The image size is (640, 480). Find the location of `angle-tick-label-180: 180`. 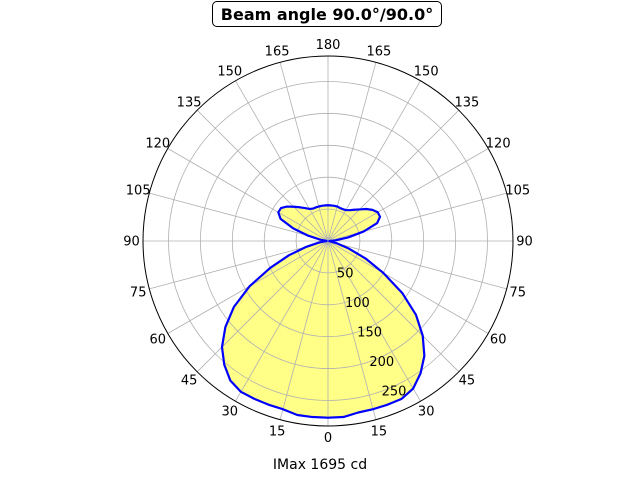

angle-tick-label-180: 180 is located at coordinates (328, 45).